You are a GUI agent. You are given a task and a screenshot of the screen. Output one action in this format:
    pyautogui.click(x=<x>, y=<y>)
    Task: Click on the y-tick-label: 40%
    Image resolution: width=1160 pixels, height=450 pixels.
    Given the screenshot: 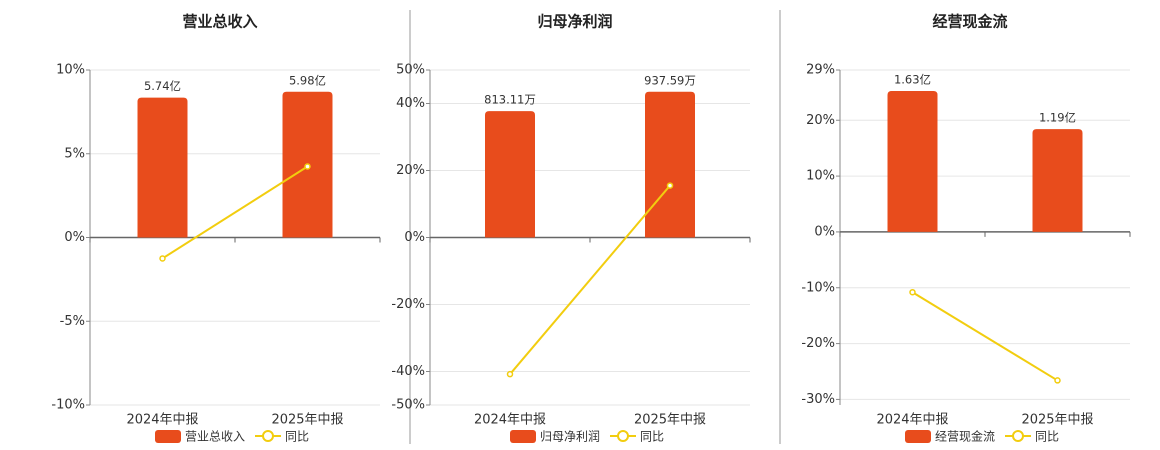 What is the action you would take?
    pyautogui.click(x=410, y=103)
    